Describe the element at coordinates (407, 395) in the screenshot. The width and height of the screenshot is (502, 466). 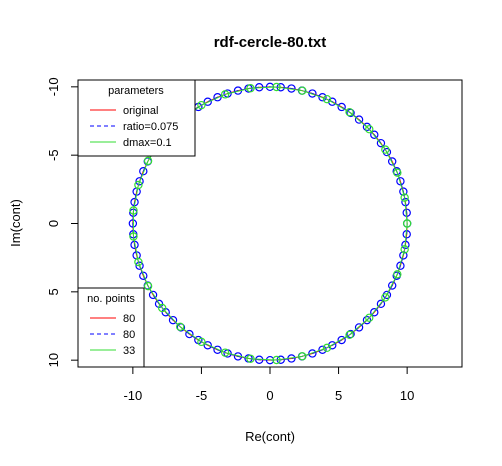
I see `x-tick-label: 10` at that location.